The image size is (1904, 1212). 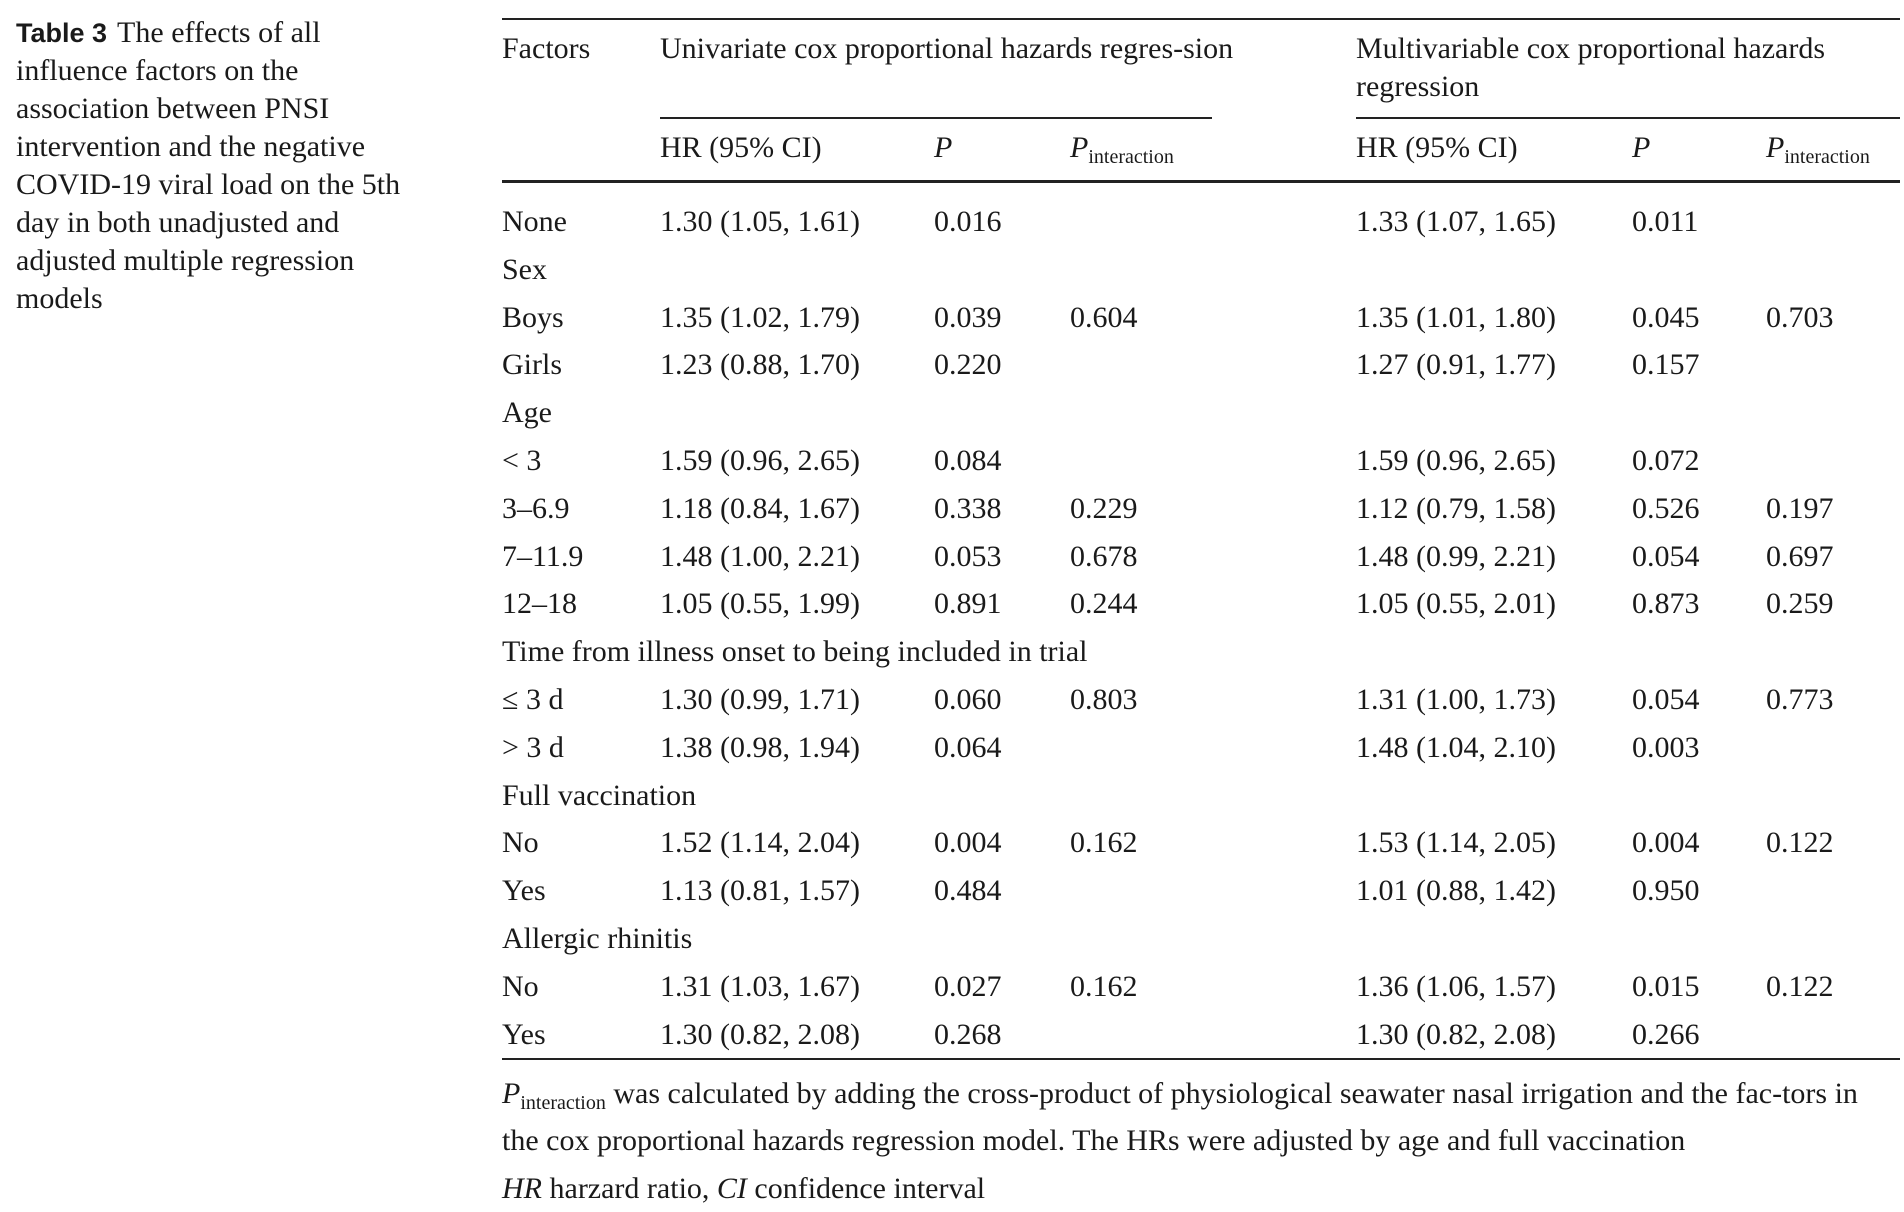 I want to click on multivariable-hr: 1.31 (1.00, 1.73), so click(x=1456, y=699).